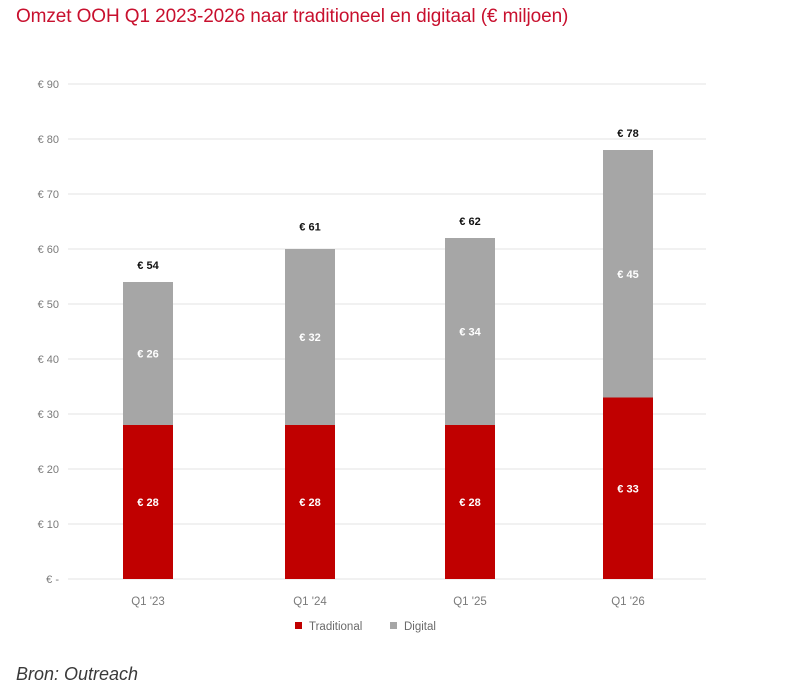 This screenshot has width=800, height=698. Describe the element at coordinates (48, 85) in the screenshot. I see `y-tick-label: € 90` at that location.